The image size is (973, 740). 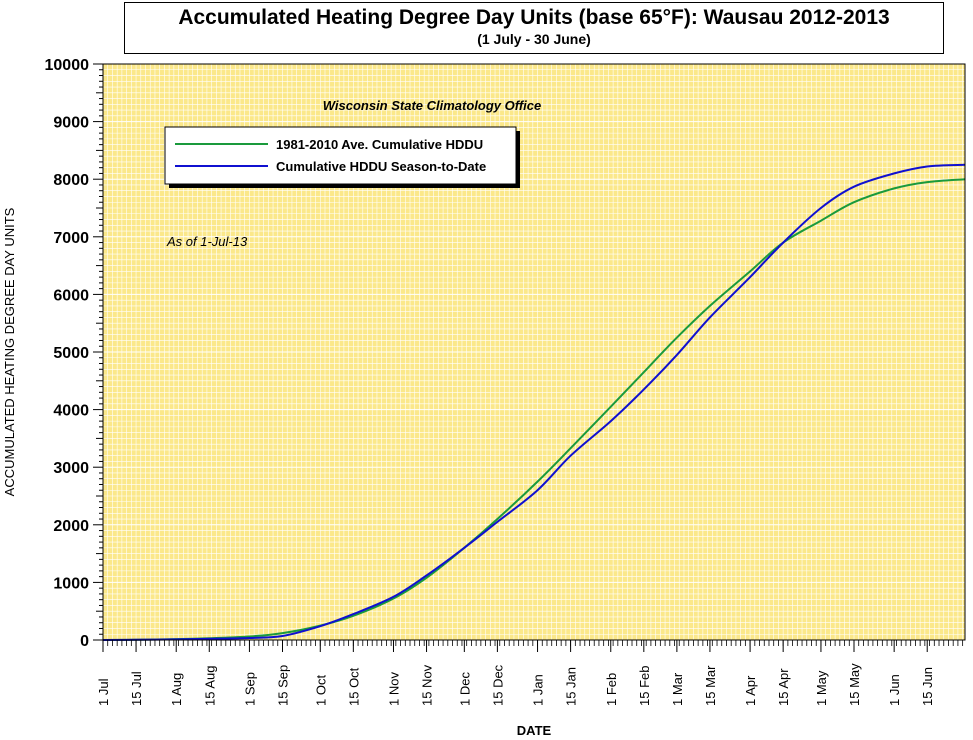 I want to click on x-tick-label: 1 May, so click(x=821, y=688).